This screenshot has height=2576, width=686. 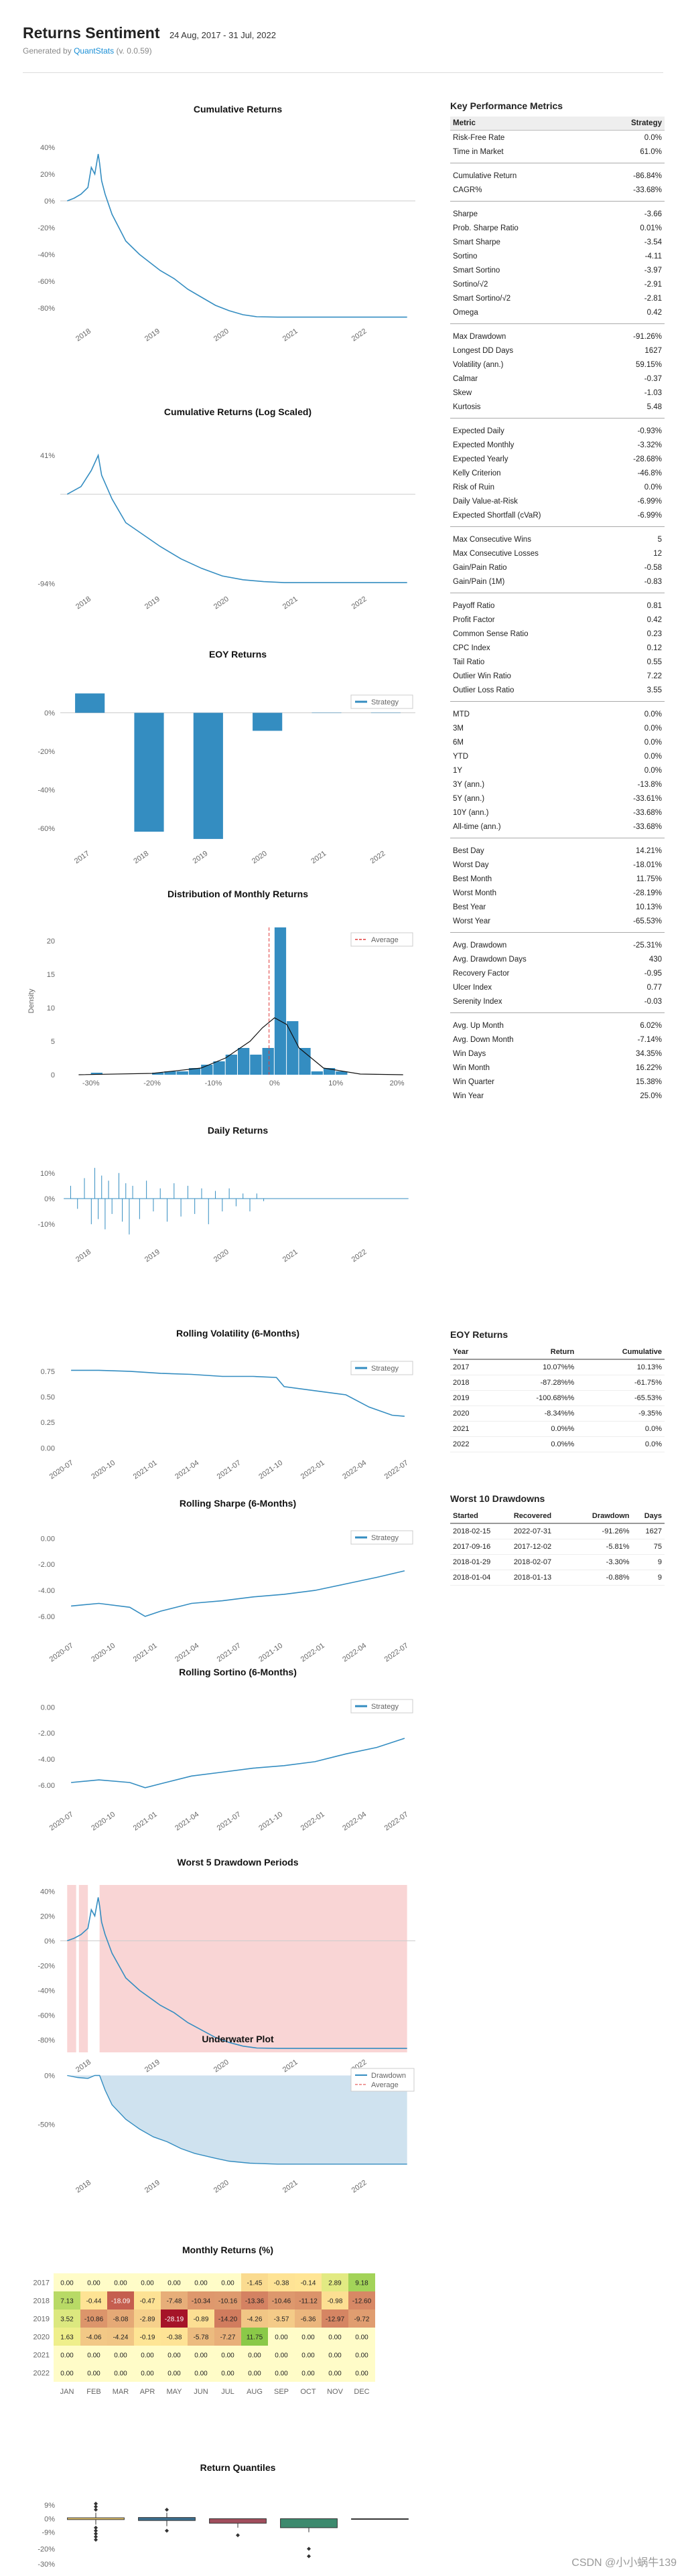 I want to click on heatmap-value: -4.24, so click(x=121, y=2338).